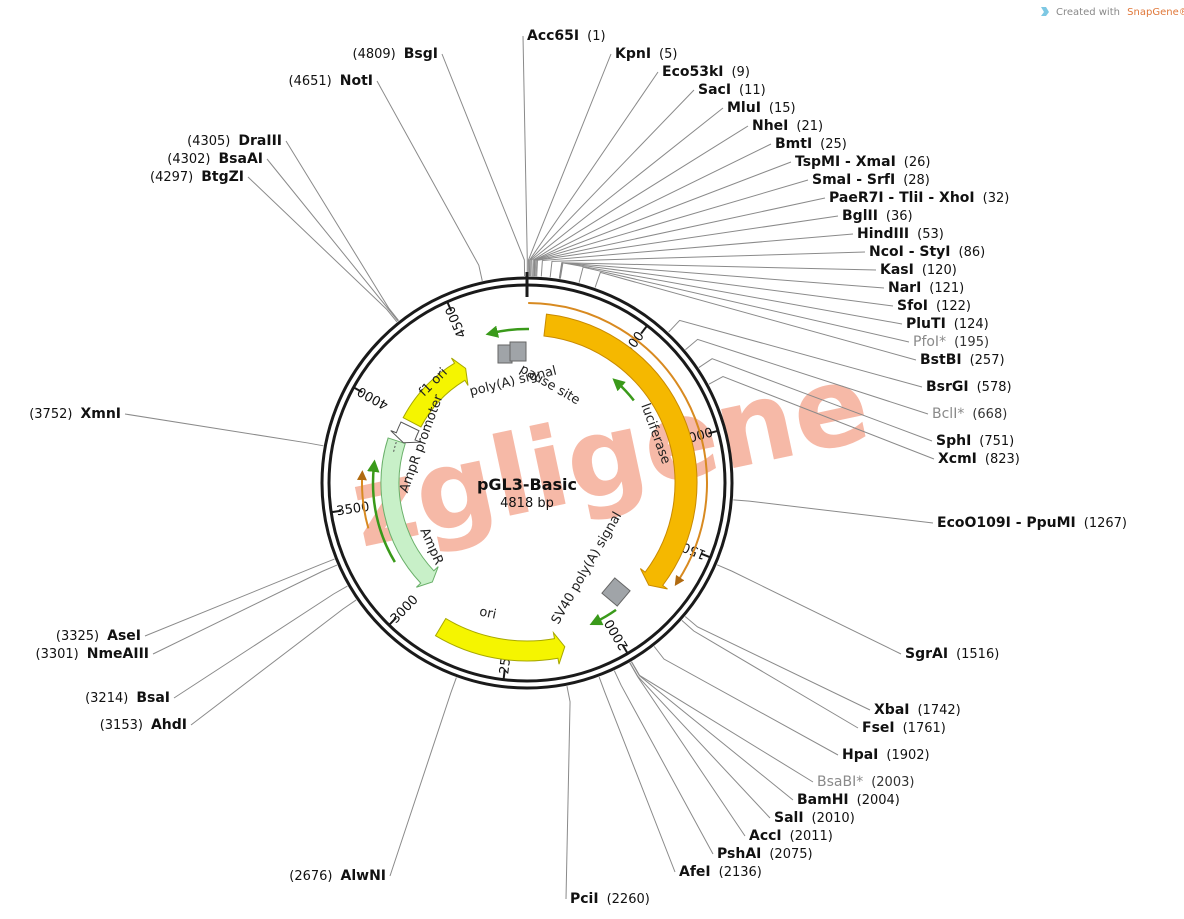 The width and height of the screenshot is (1184, 919). I want to click on site-position: (2011), so click(811, 836).